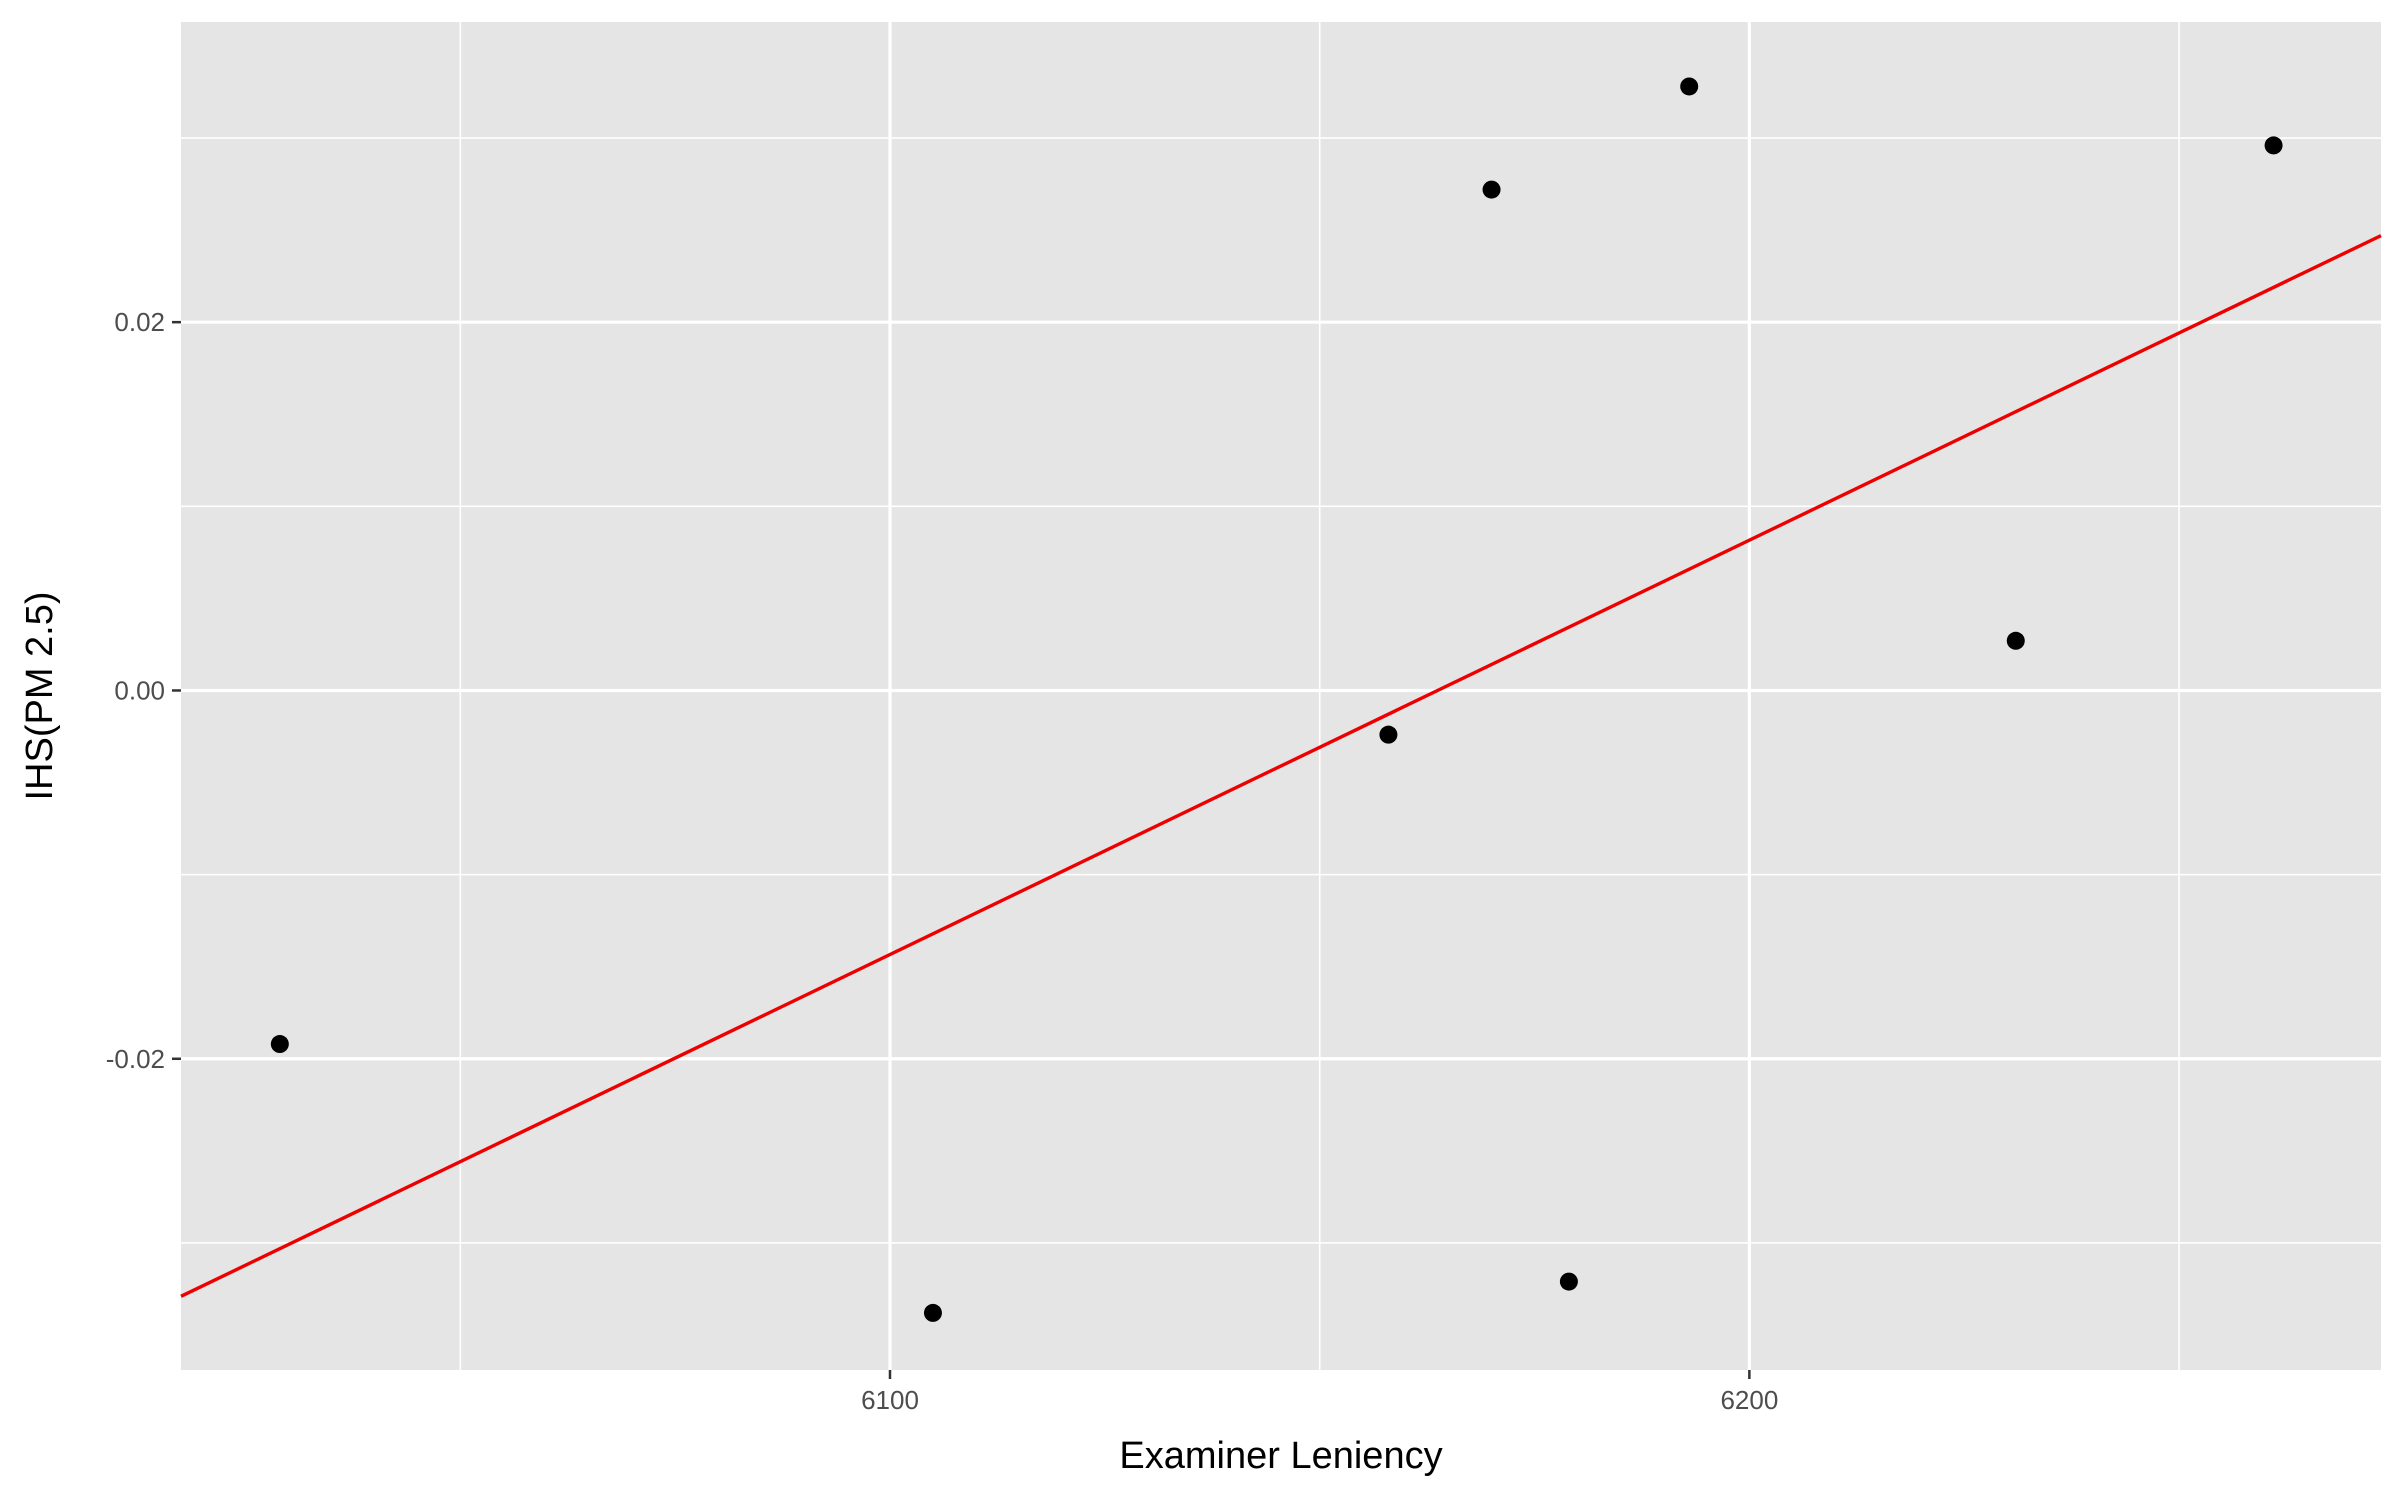 This screenshot has width=2400, height=1500. I want to click on y-tick-label: -0.02, so click(135, 1059).